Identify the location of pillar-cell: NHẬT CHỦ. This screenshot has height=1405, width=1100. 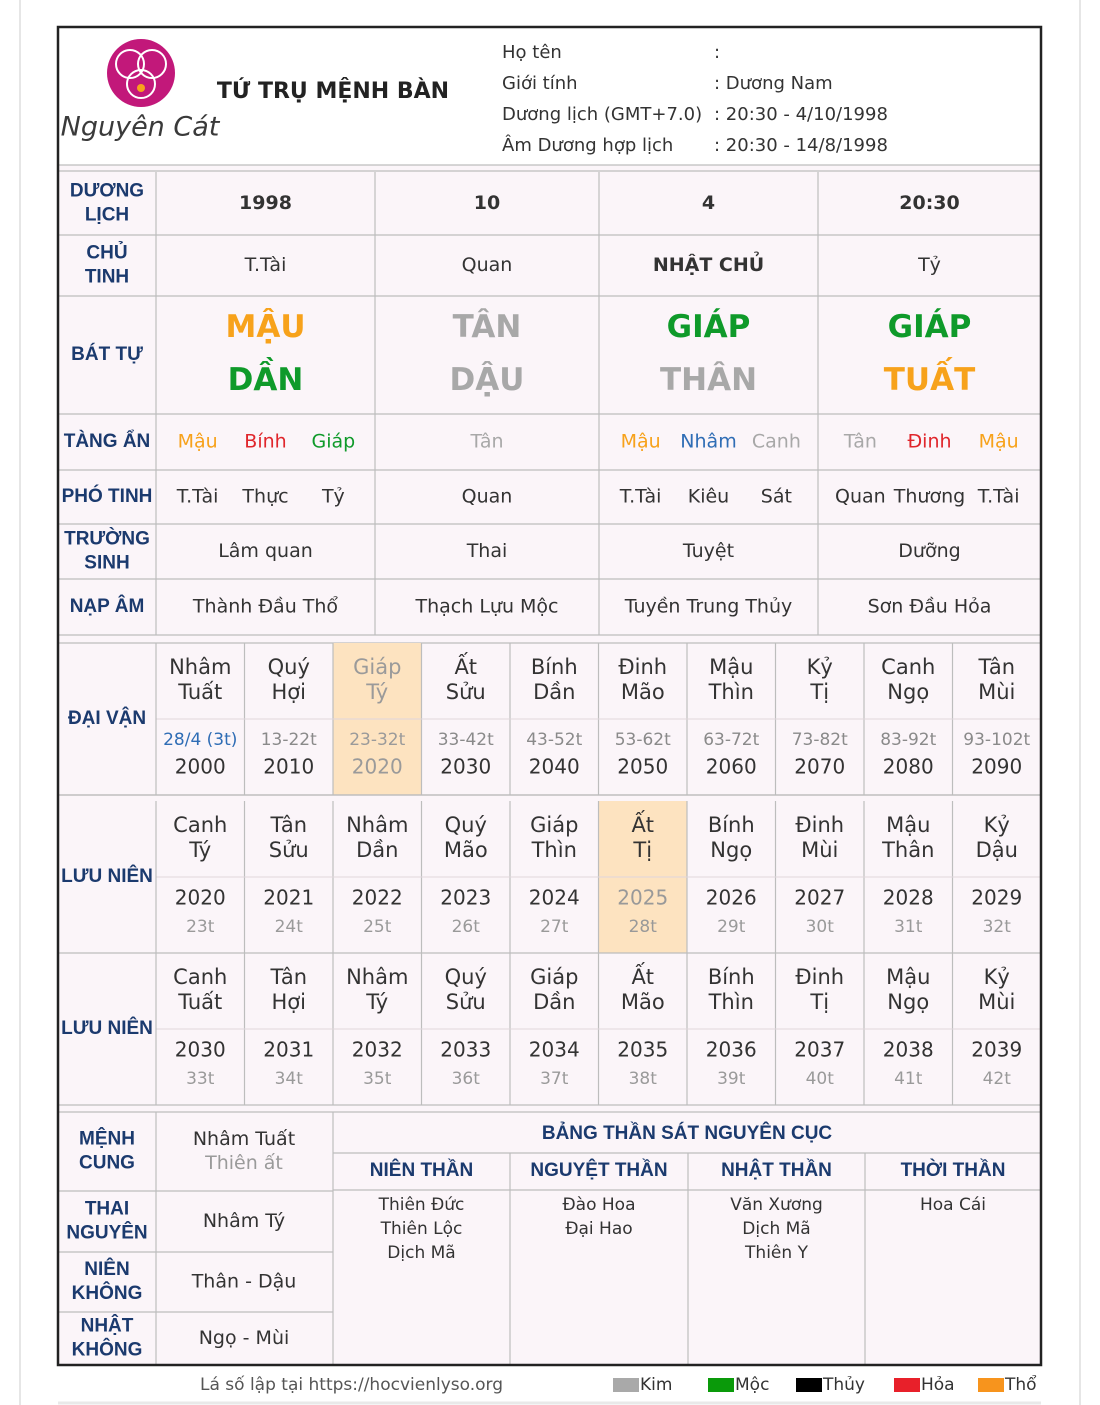
(708, 263).